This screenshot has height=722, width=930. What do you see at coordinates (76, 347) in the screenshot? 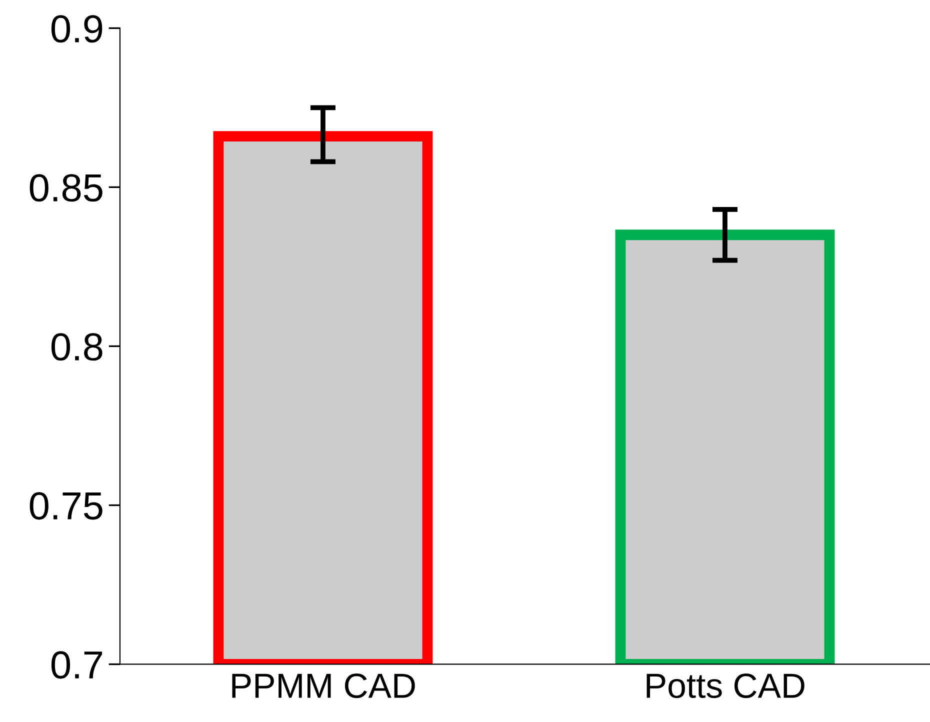
I see `y-tick-label: 0.8` at bounding box center [76, 347].